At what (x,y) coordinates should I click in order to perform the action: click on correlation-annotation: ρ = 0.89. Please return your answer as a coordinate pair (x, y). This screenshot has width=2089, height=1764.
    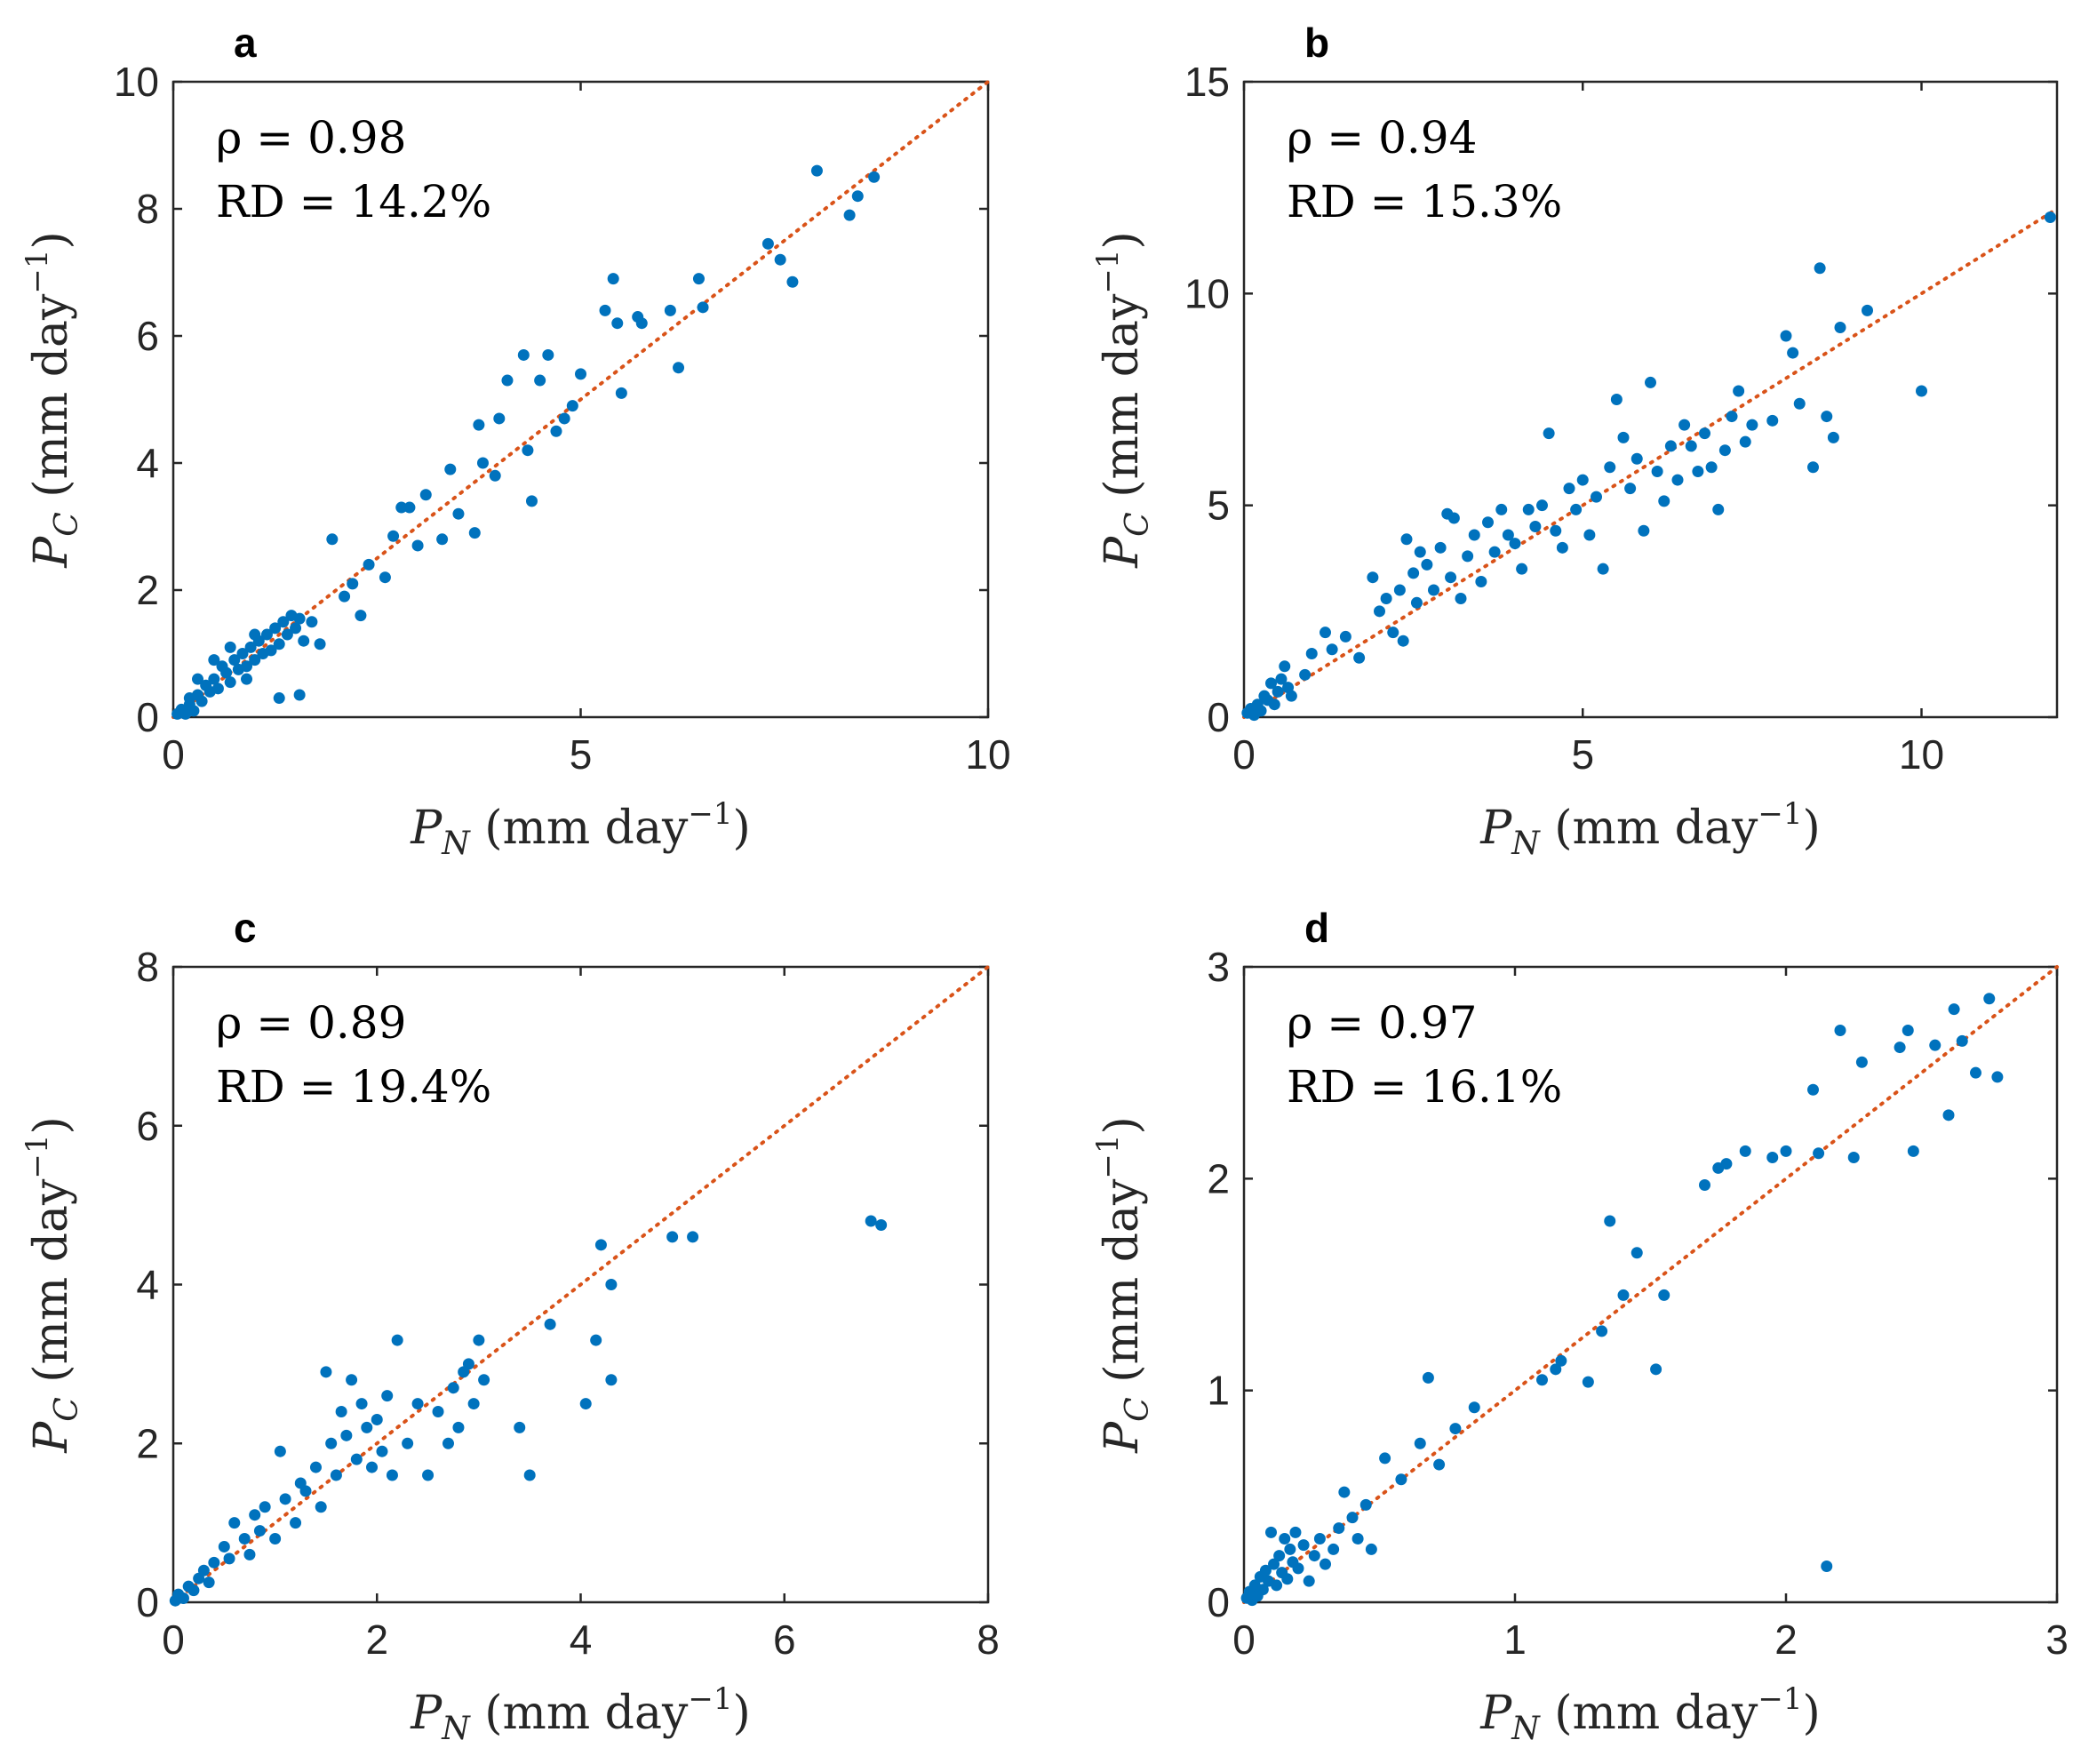
    Looking at the image, I should click on (311, 1023).